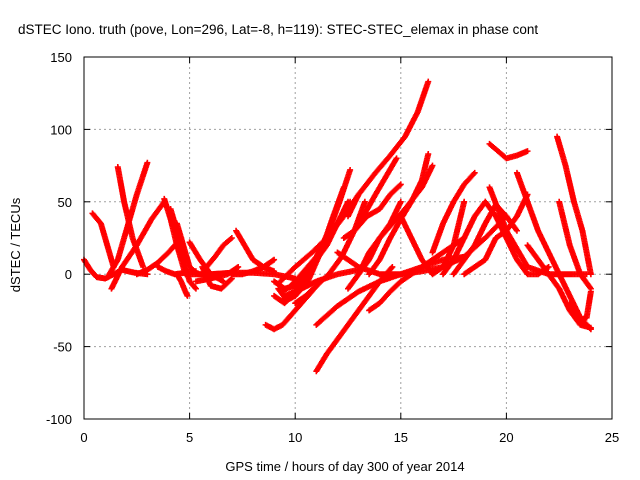 This screenshot has width=640, height=480. What do you see at coordinates (508, 151) in the screenshot?
I see `series-arc43` at bounding box center [508, 151].